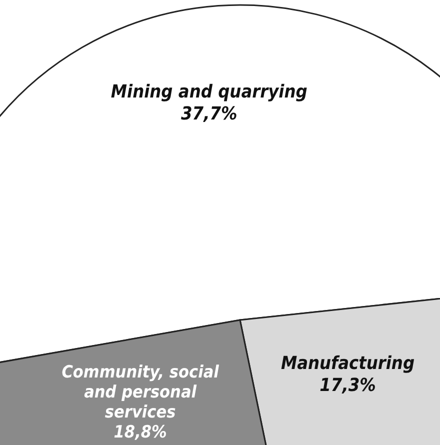 This screenshot has height=445, width=440. I want to click on data-label: 17,3%, so click(348, 385).